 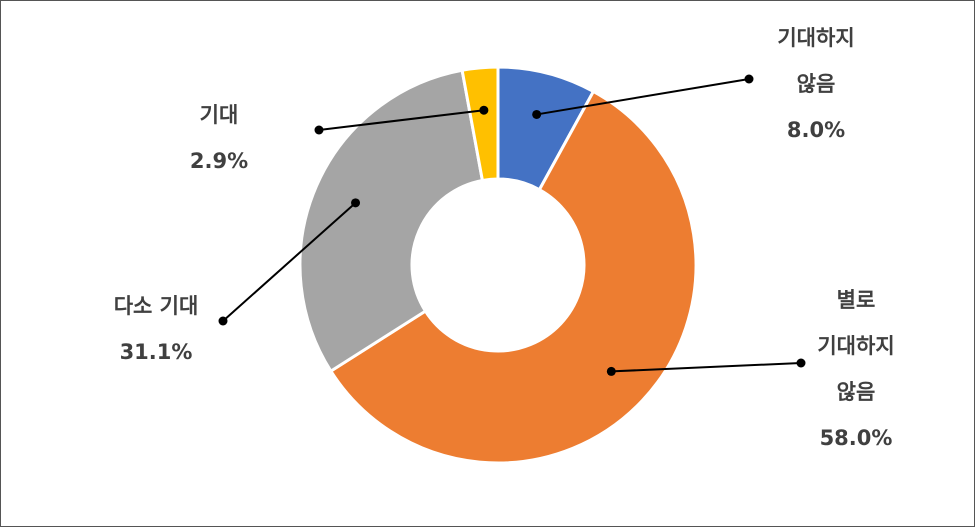 What do you see at coordinates (289, 262) in the screenshot?
I see `leader-line-somewhat-expected` at bounding box center [289, 262].